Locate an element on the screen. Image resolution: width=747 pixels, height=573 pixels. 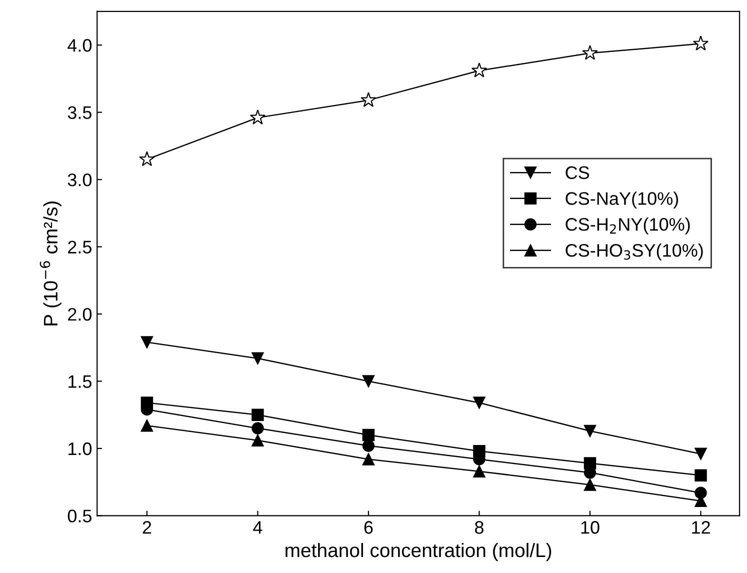
y-tick-label: 3.5 is located at coordinates (80, 113).